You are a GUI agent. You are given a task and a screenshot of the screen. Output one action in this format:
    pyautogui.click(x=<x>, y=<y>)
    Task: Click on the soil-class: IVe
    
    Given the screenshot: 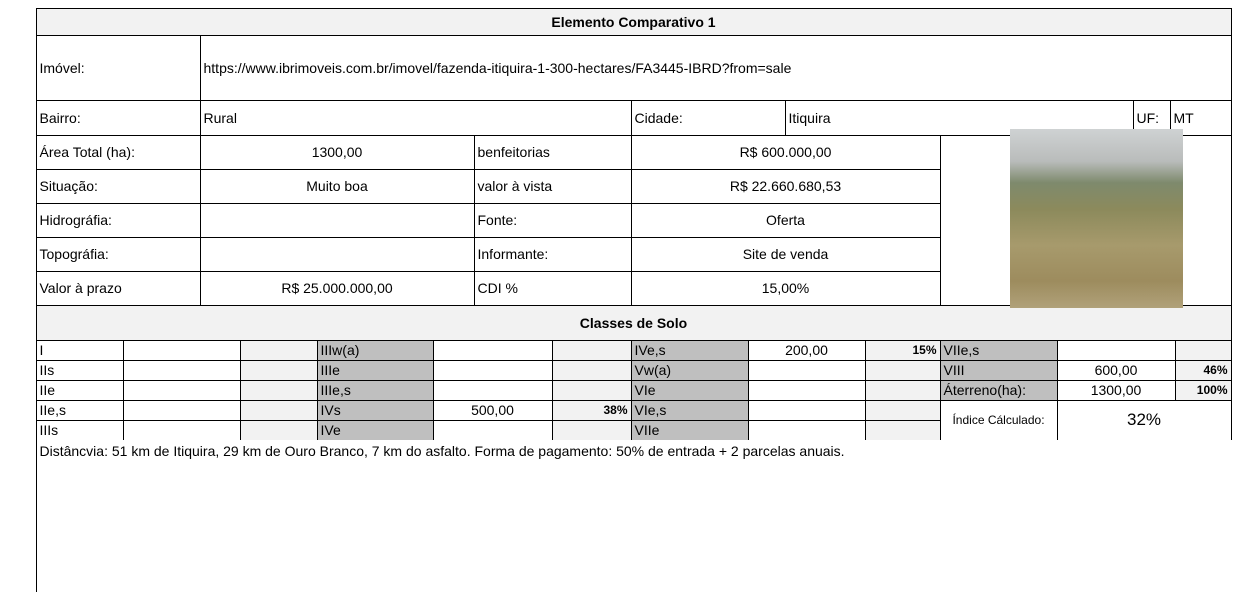 What is the action you would take?
    pyautogui.click(x=375, y=430)
    